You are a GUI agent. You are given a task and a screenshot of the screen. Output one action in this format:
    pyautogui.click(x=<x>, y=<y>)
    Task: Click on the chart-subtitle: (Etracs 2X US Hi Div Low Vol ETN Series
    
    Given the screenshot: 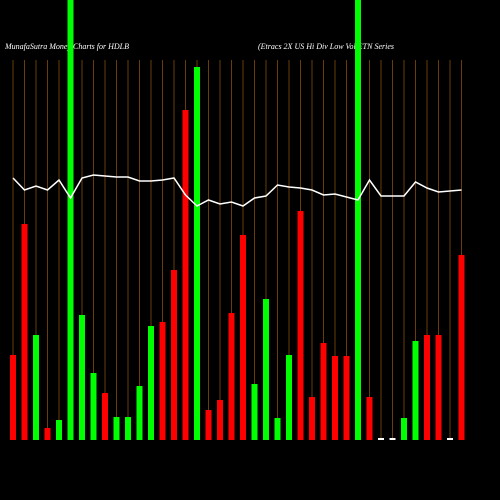 What is the action you would take?
    pyautogui.click(x=326, y=46)
    